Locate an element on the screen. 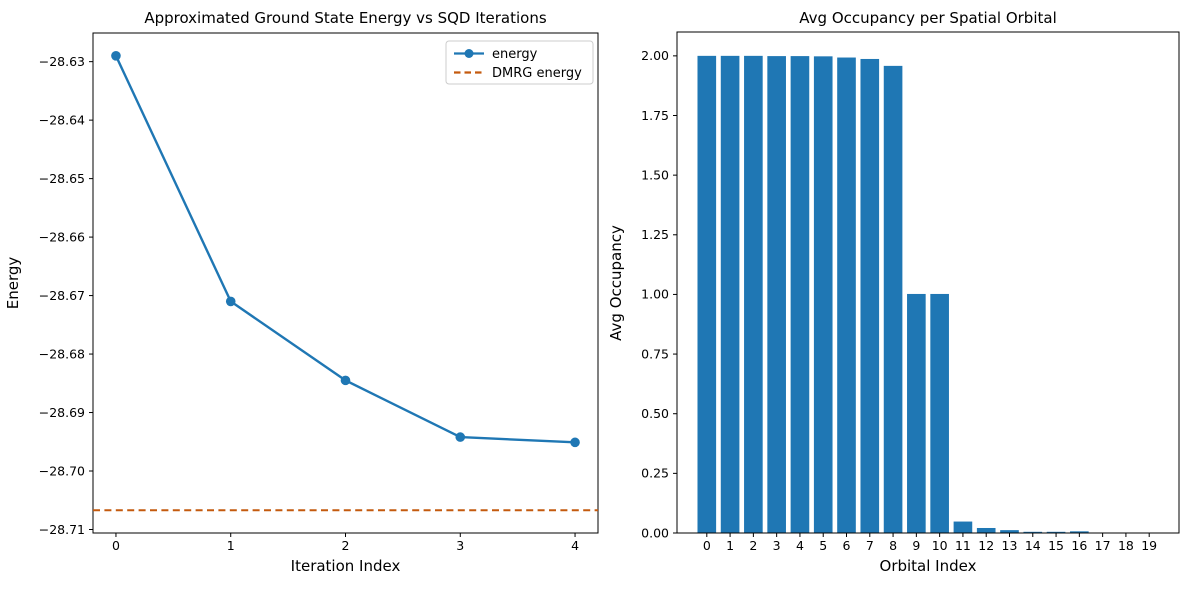 The image size is (1189, 590). energy-x-tick-label: 0 is located at coordinates (116, 545).